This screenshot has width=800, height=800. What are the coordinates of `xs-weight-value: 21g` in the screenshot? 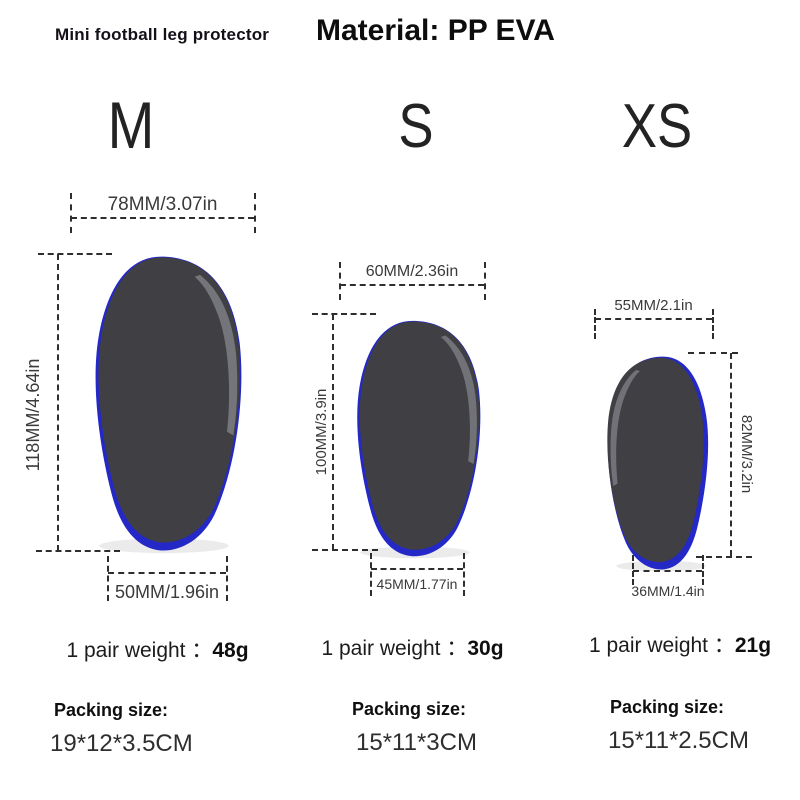 It's located at (753, 645).